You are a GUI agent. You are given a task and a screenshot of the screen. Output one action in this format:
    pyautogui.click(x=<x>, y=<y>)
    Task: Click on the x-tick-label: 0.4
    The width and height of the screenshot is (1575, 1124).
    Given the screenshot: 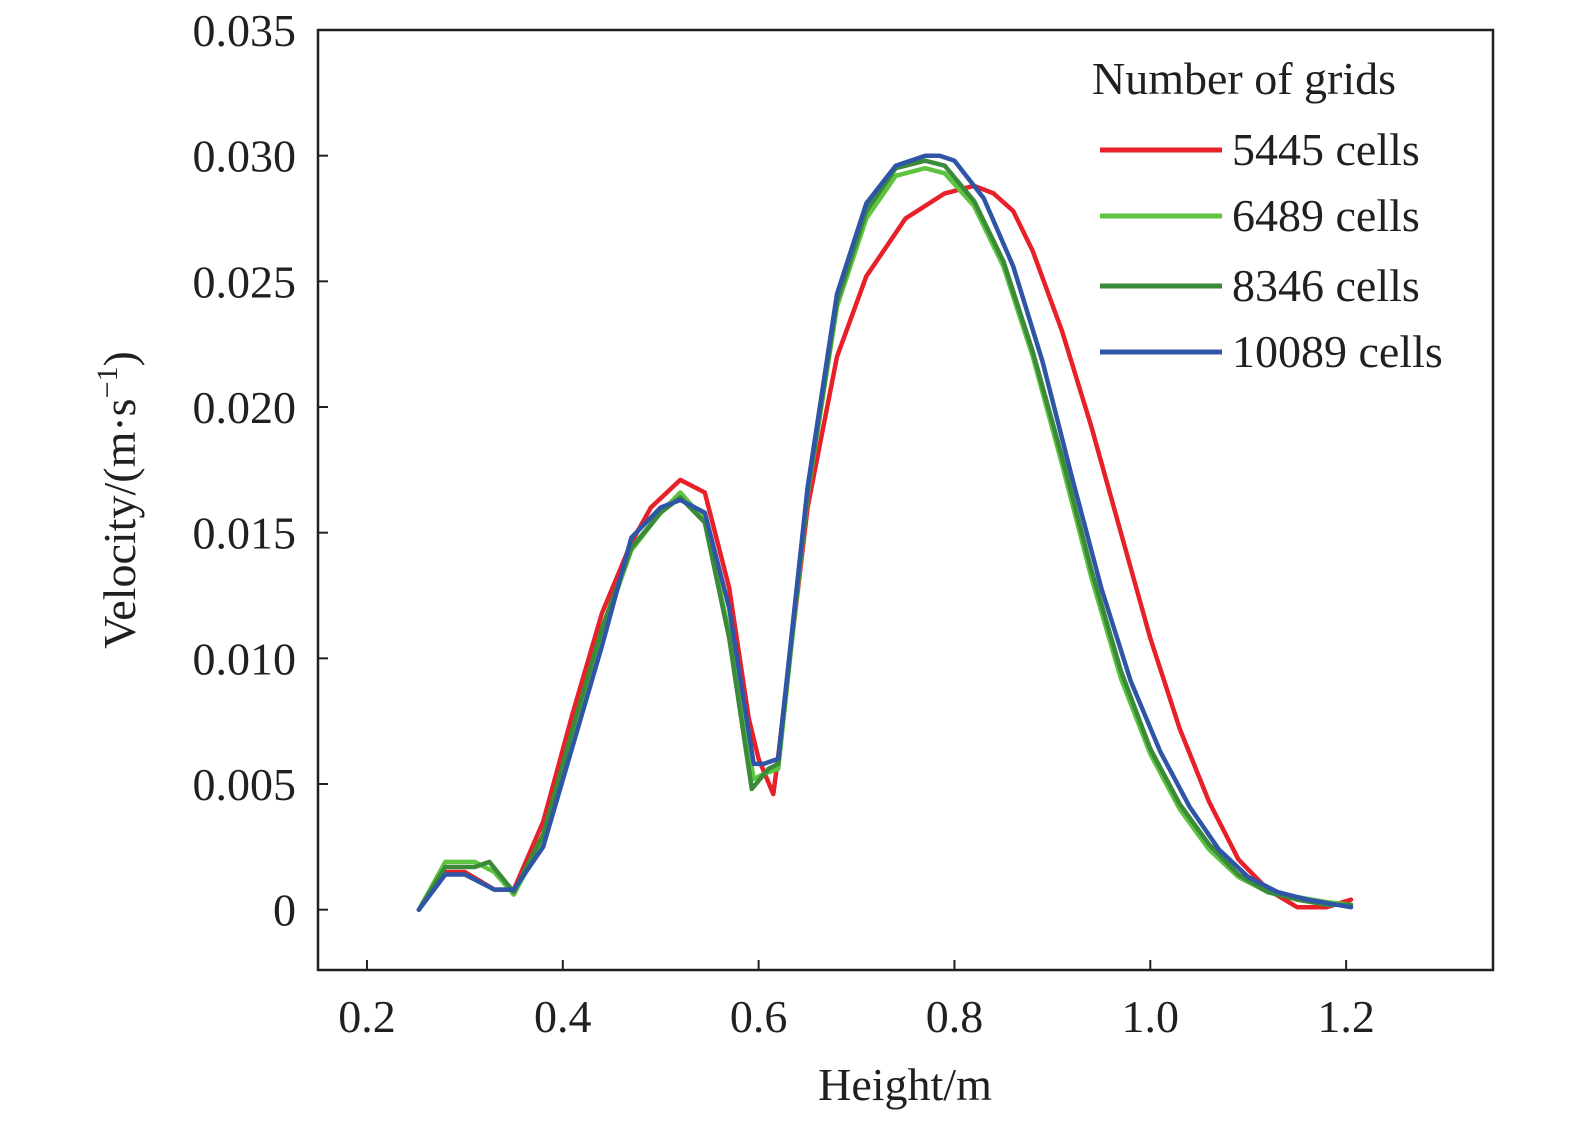 What is the action you would take?
    pyautogui.click(x=563, y=1016)
    